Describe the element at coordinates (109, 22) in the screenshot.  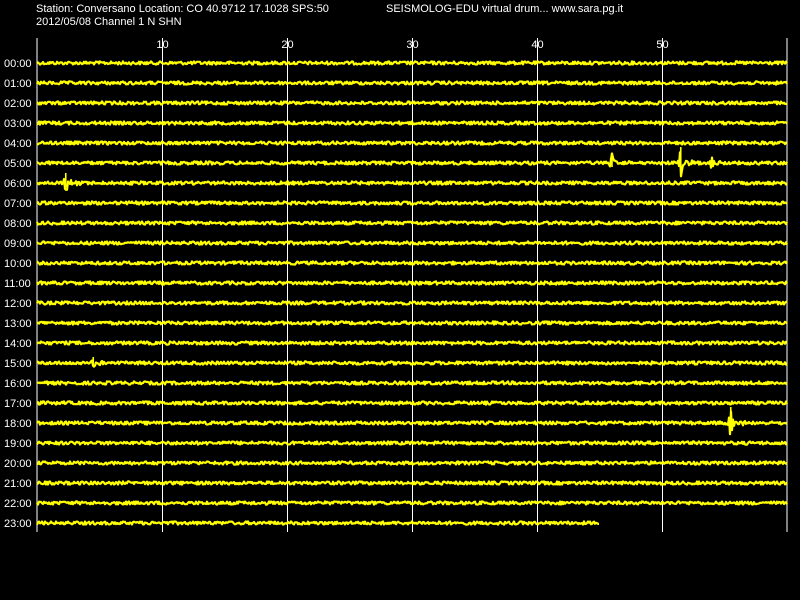
I see `date-channel-info: 2012/05/08 Channel 1 N SHN` at that location.